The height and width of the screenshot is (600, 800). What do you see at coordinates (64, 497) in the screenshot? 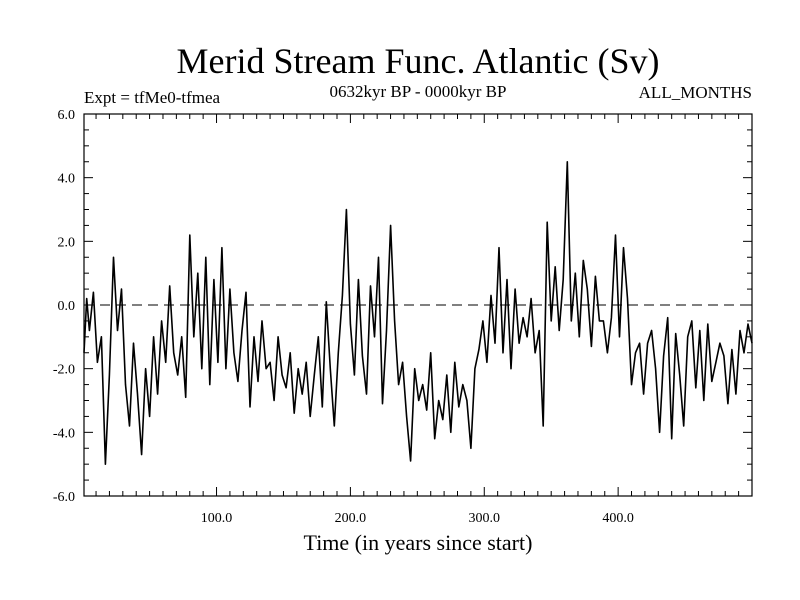
I see `y-tick-label: -6.0` at bounding box center [64, 497].